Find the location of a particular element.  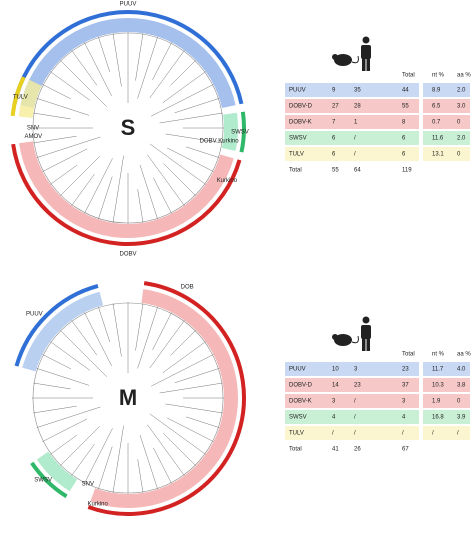

table-cell: 28 is located at coordinates (357, 107).